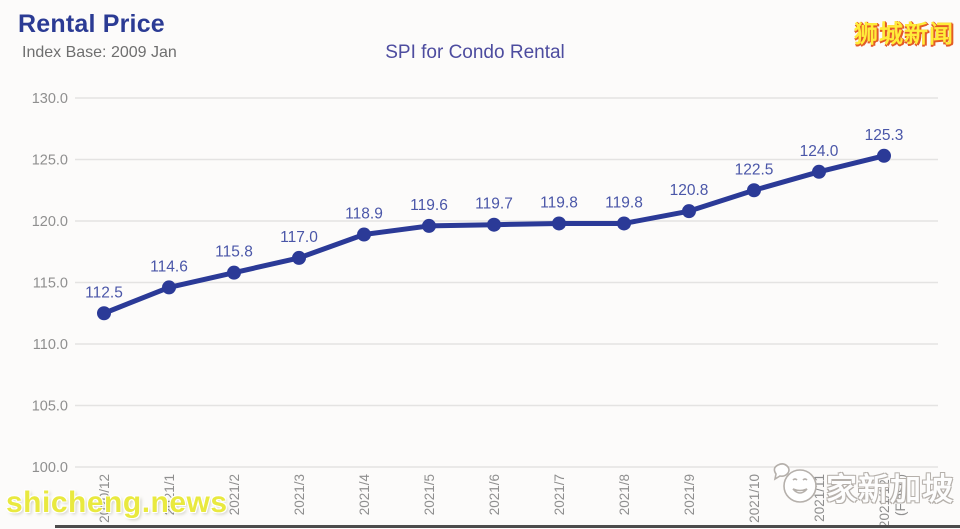 This screenshot has width=960, height=529. I want to click on watermark-bottom-right: 家新加坡, so click(862, 486).